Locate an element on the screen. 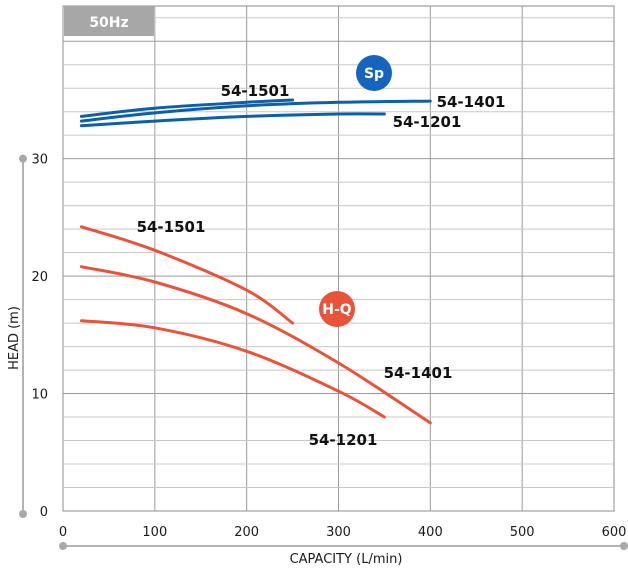  x-axis-title: CAPACITY (L/min) is located at coordinates (346, 559).